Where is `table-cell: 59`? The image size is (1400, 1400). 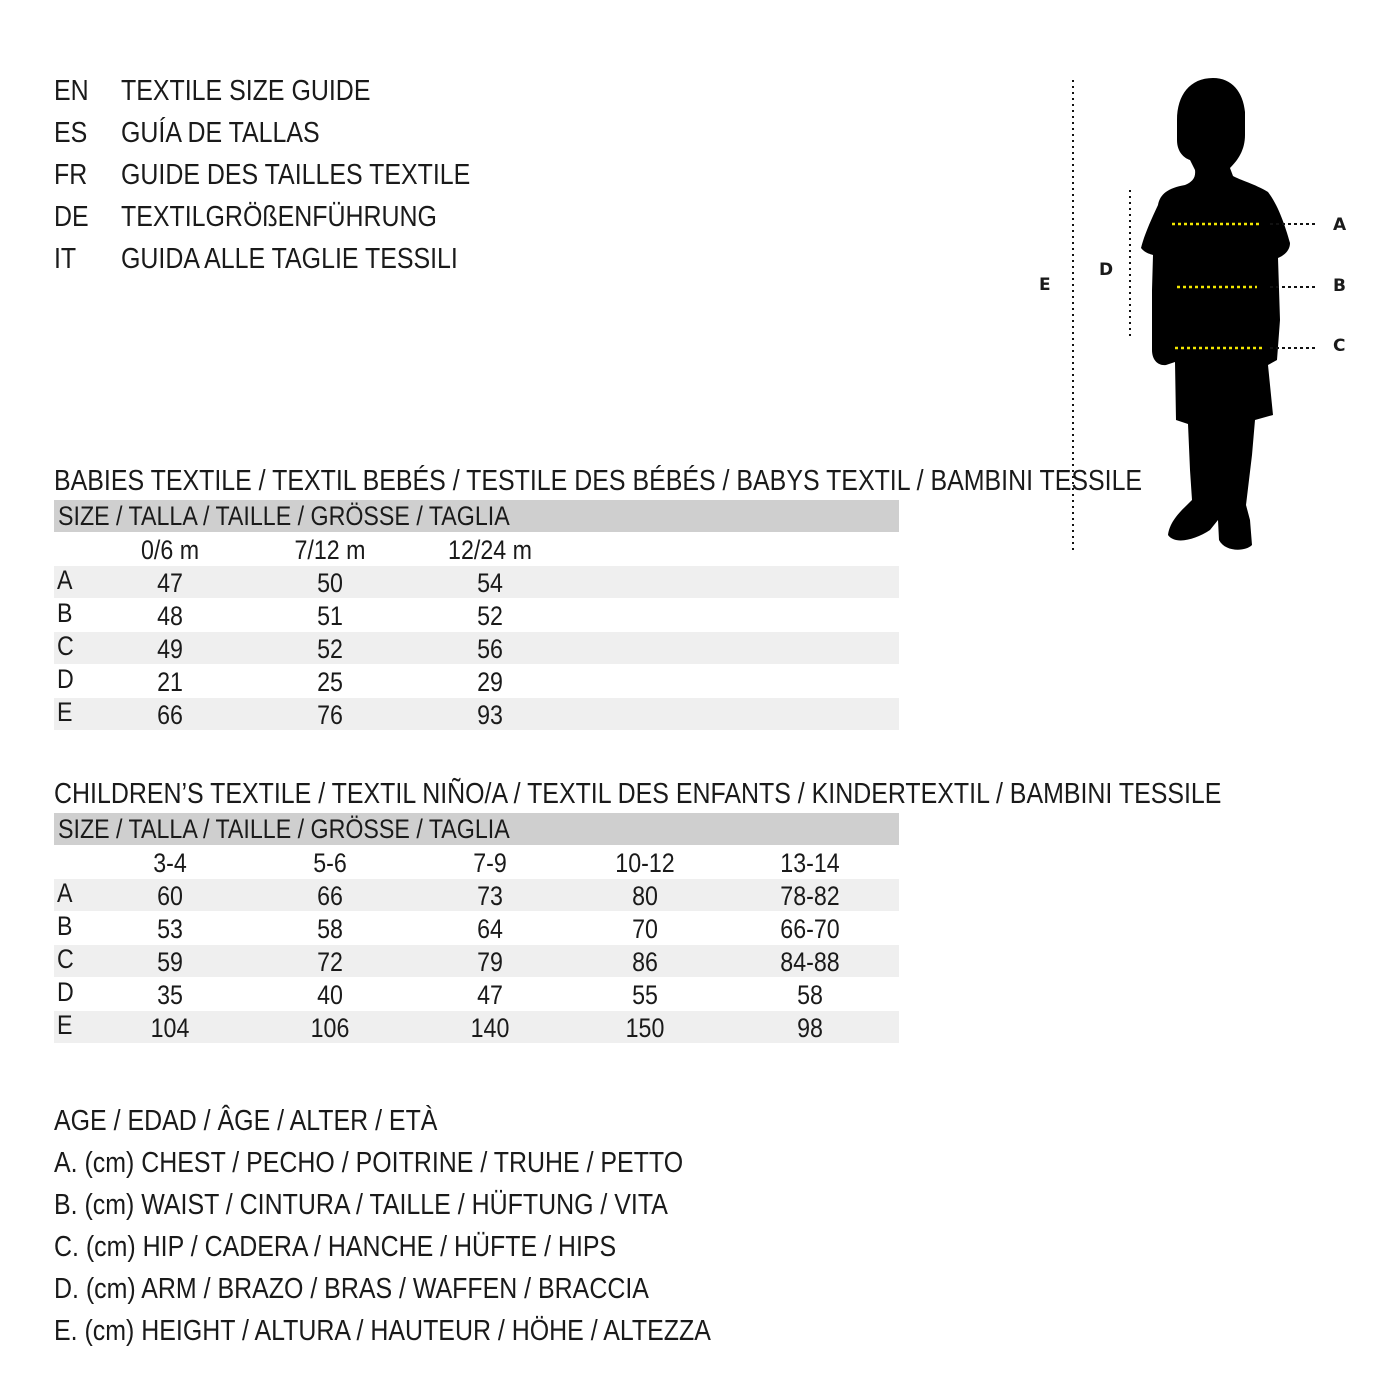 table-cell: 59 is located at coordinates (170, 962).